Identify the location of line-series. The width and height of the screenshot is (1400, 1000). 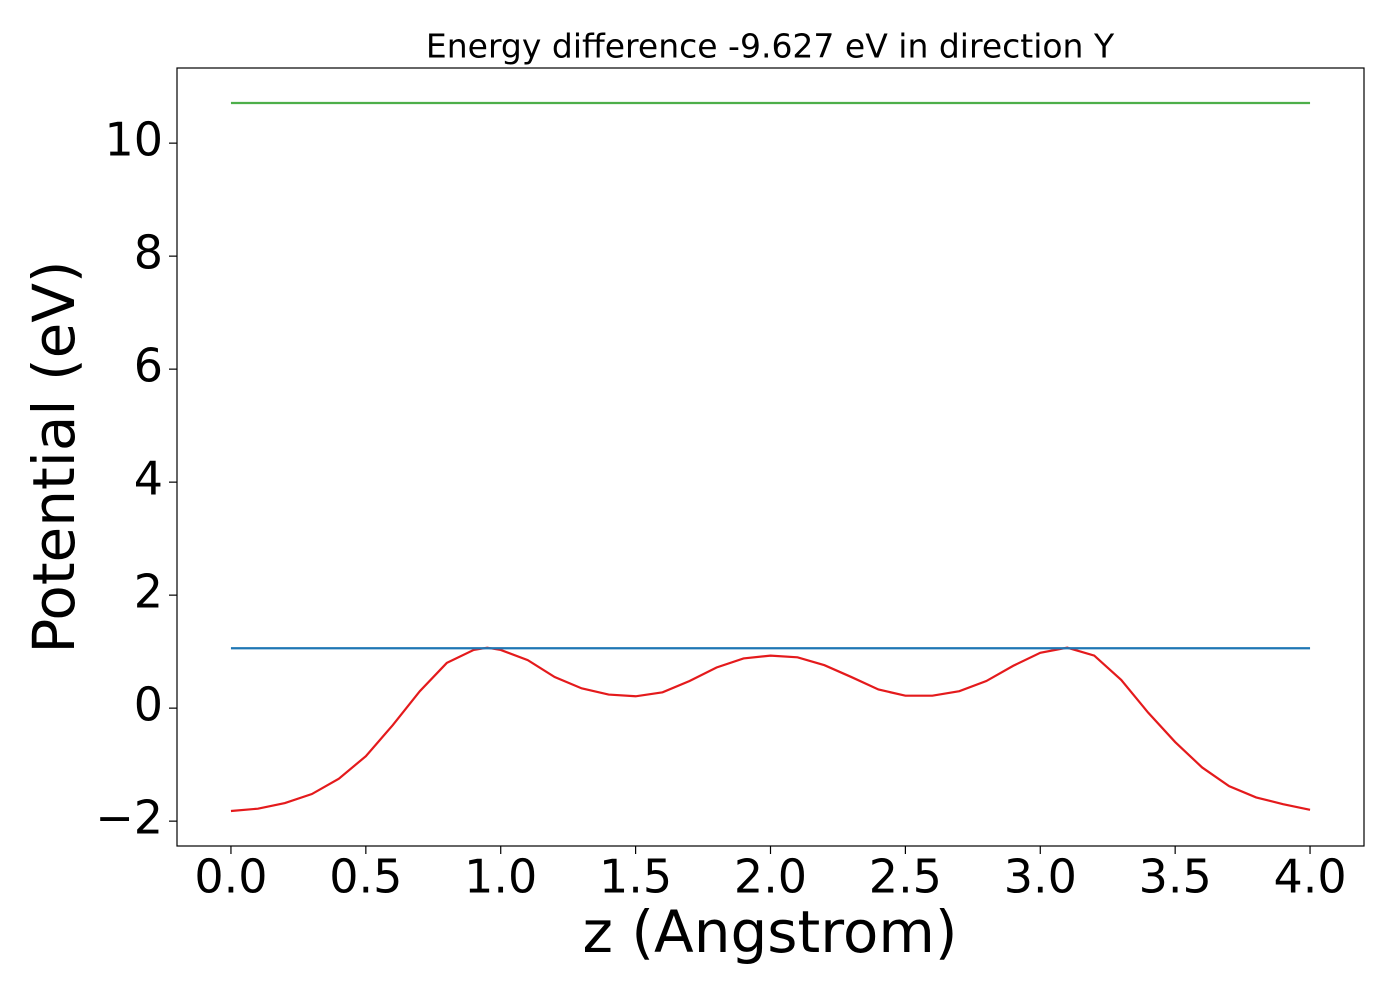
(770, 729).